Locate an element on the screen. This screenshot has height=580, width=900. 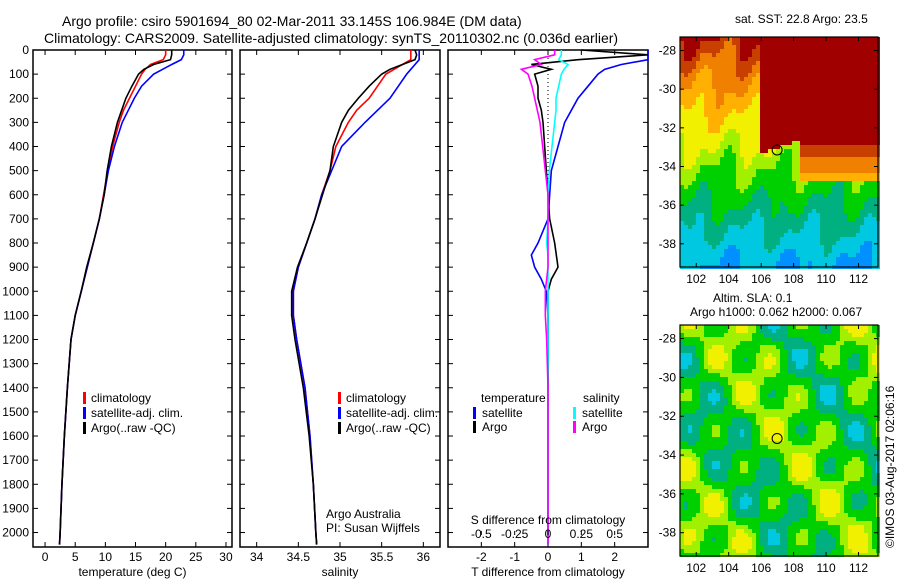
sst-xtick-label: 110 is located at coordinates (825, 279).